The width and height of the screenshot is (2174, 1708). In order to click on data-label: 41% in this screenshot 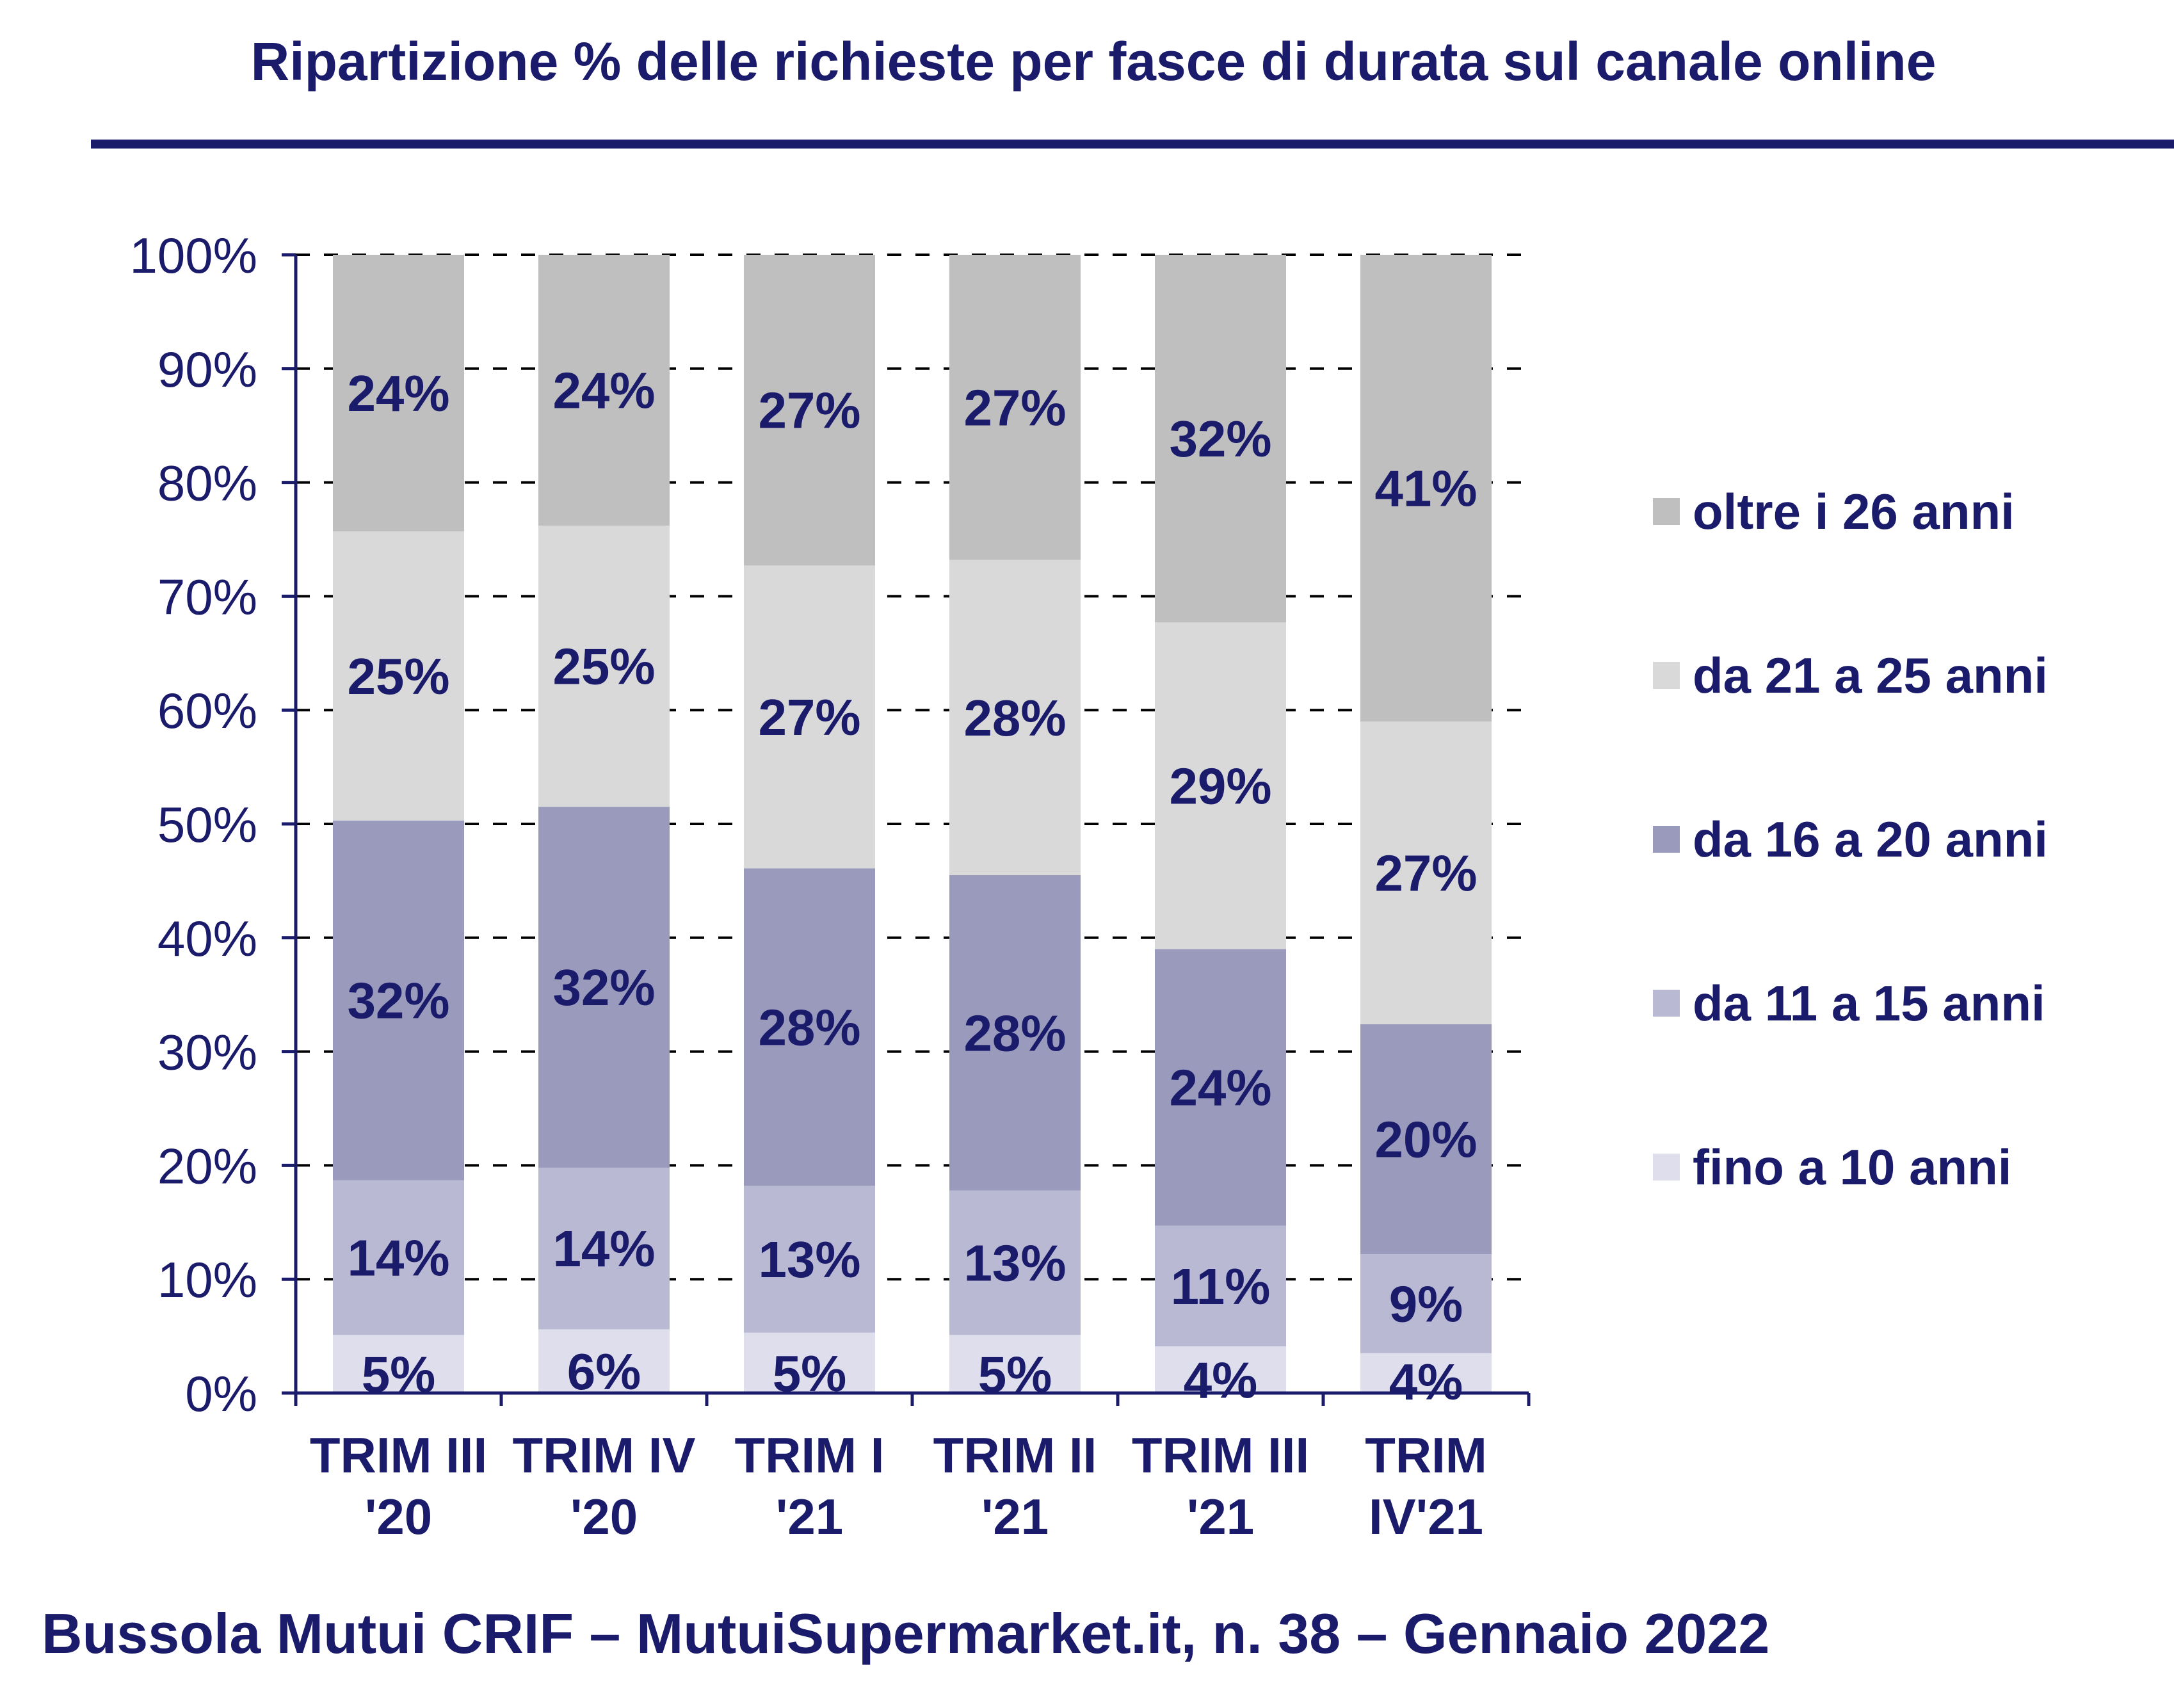, I will do `click(1425, 488)`.